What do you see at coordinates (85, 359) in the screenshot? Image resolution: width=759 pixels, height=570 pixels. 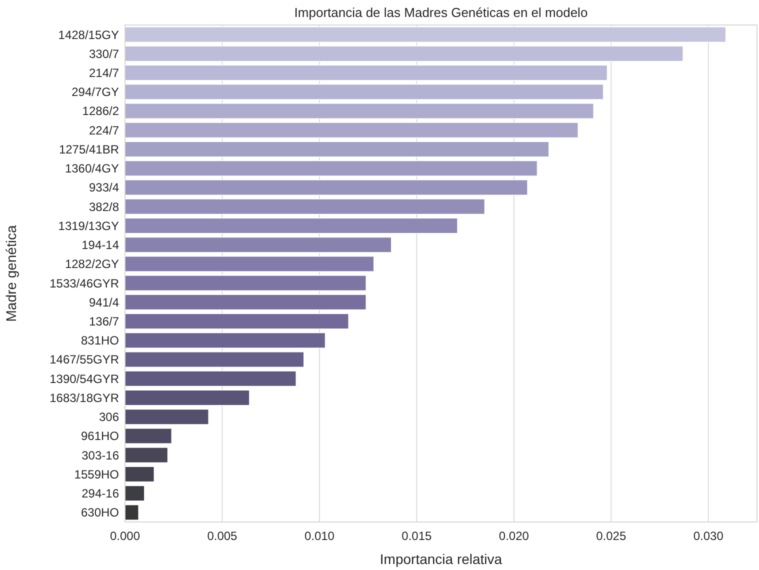 I see `y-tick-label: 1467/55GYR` at bounding box center [85, 359].